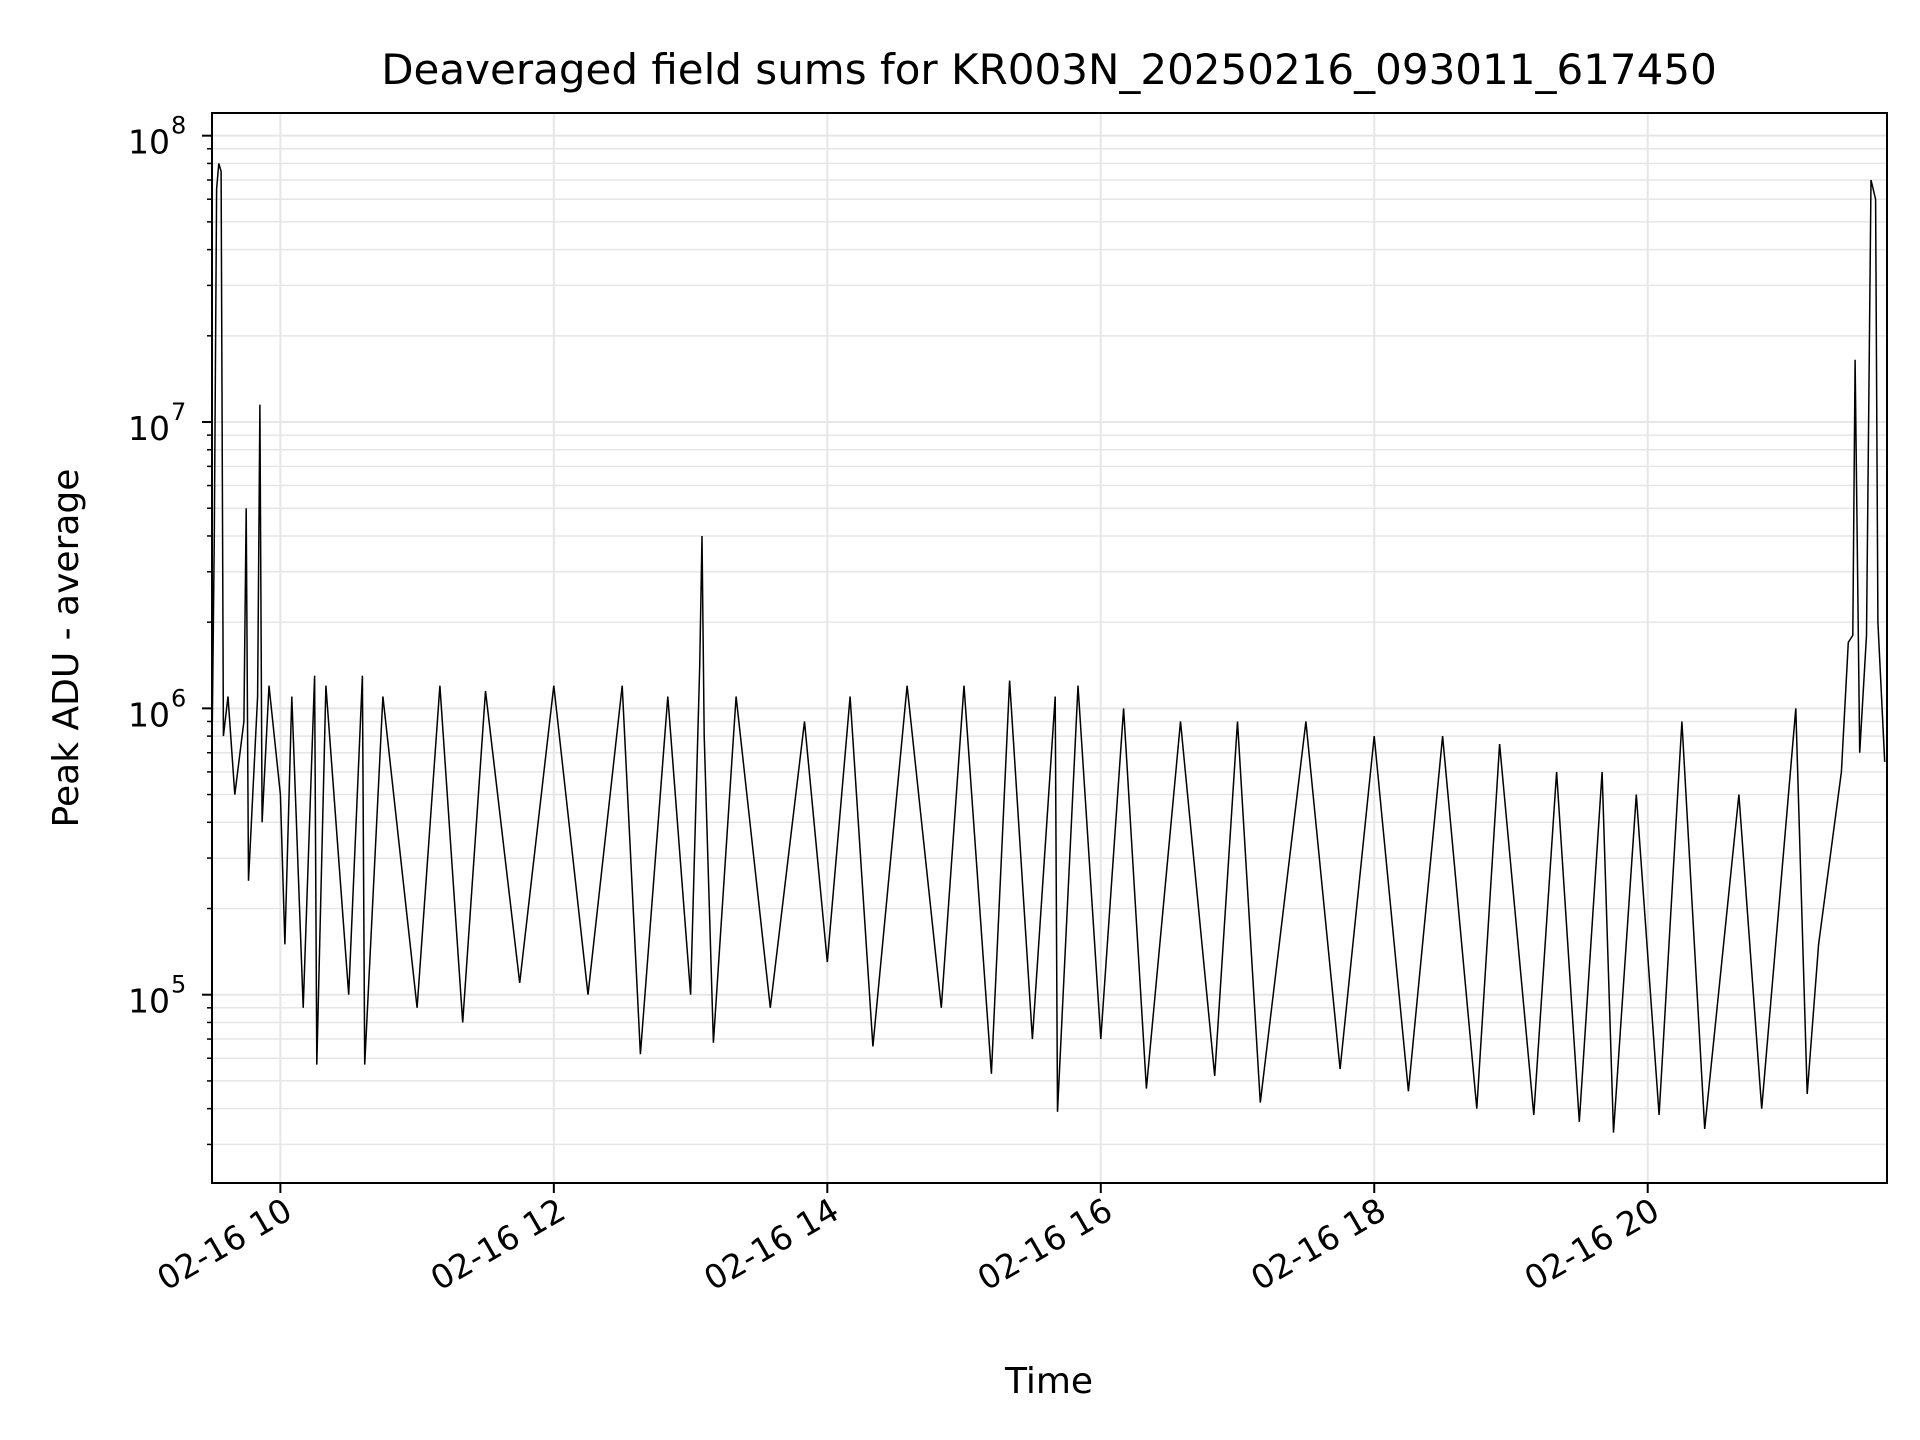 Image resolution: width=1920 pixels, height=1440 pixels. Describe the element at coordinates (178, 126) in the screenshot. I see `y-tick-exponent: 8` at that location.